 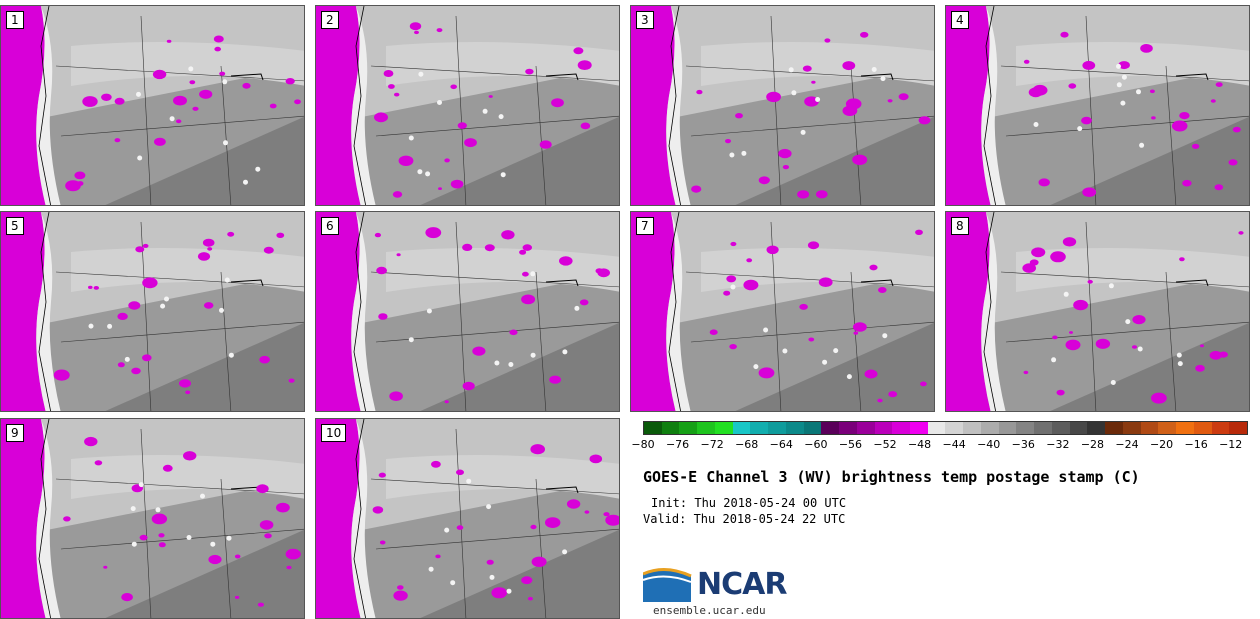 What do you see at coordinates (749, 503) in the screenshot?
I see `init-time: Init: Thu 2018-05-24 00 UTC` at bounding box center [749, 503].